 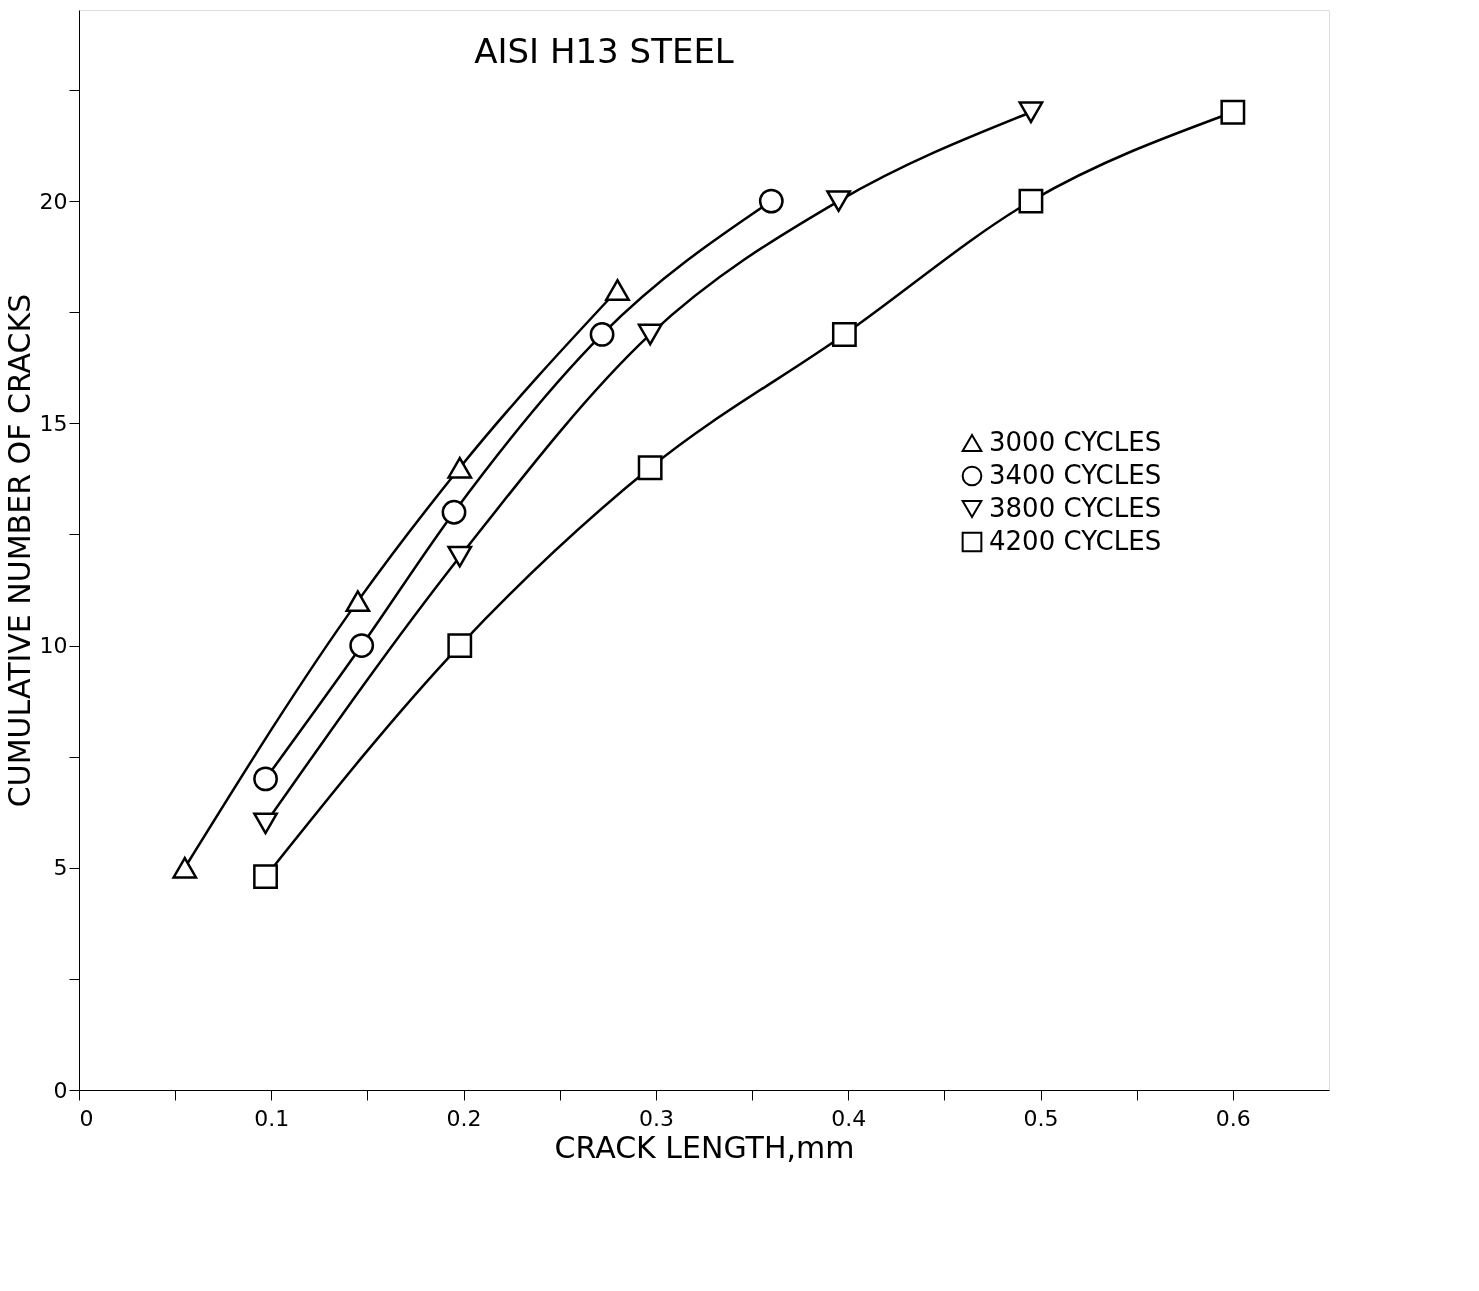 I want to click on x-axis-title: CRACK LENGTH,mm, so click(x=704, y=1147).